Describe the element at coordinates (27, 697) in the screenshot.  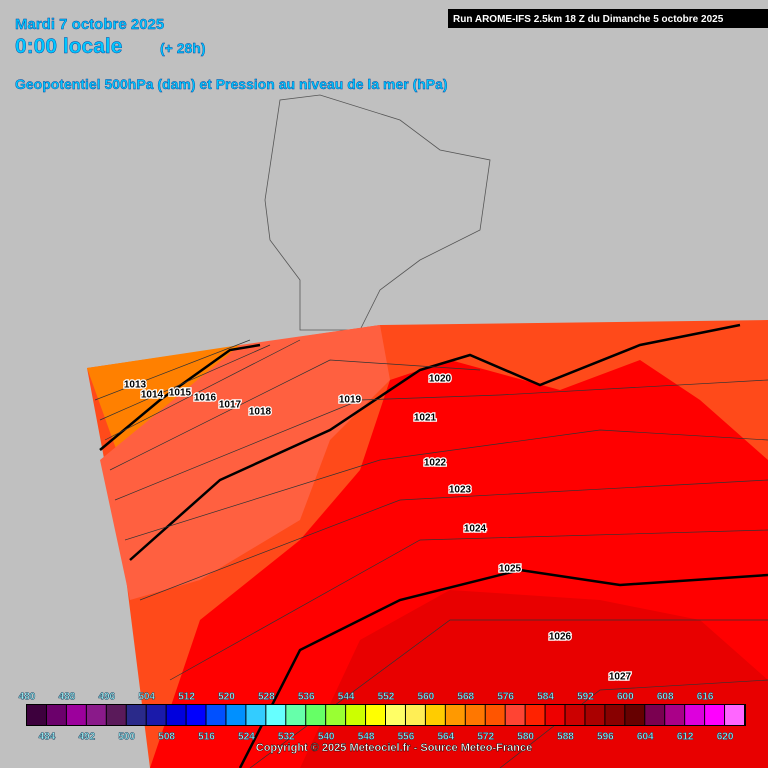
I see `colorbar-label: 480` at that location.